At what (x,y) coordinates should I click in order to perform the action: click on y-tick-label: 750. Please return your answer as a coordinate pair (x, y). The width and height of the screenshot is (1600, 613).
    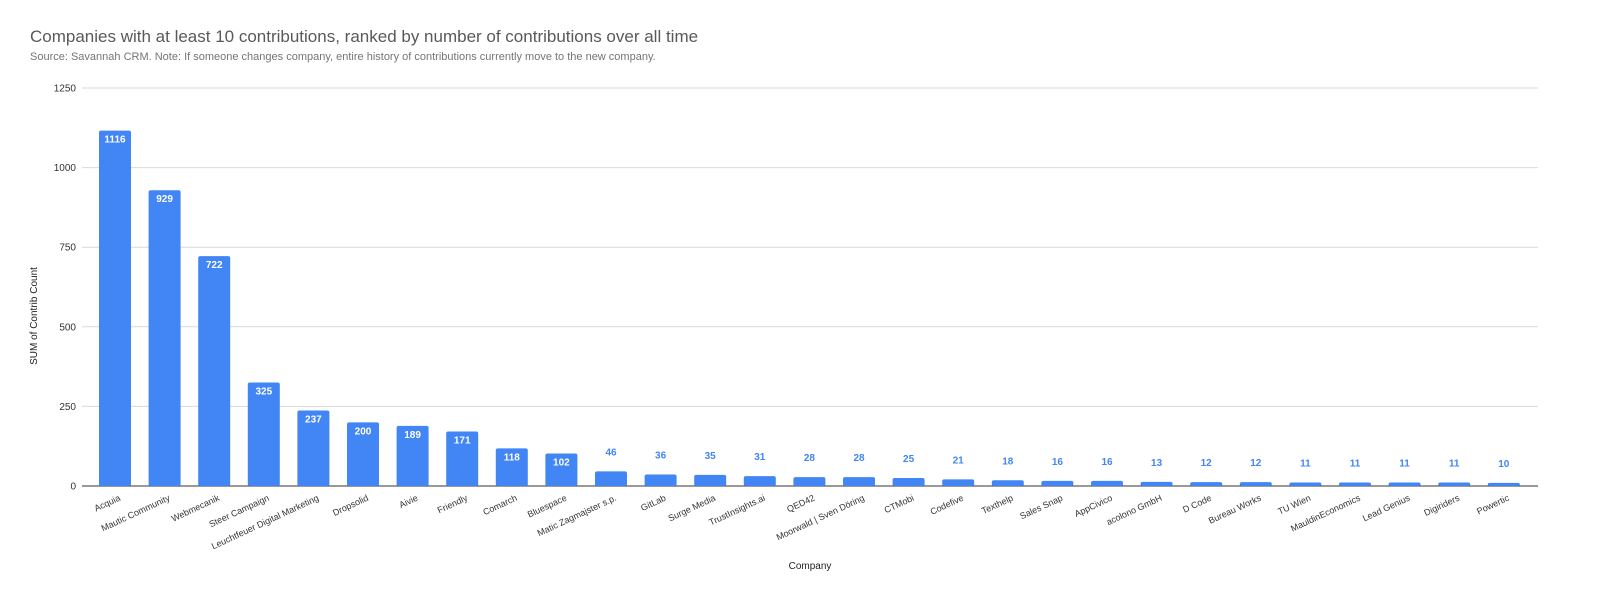
    Looking at the image, I should click on (67, 248).